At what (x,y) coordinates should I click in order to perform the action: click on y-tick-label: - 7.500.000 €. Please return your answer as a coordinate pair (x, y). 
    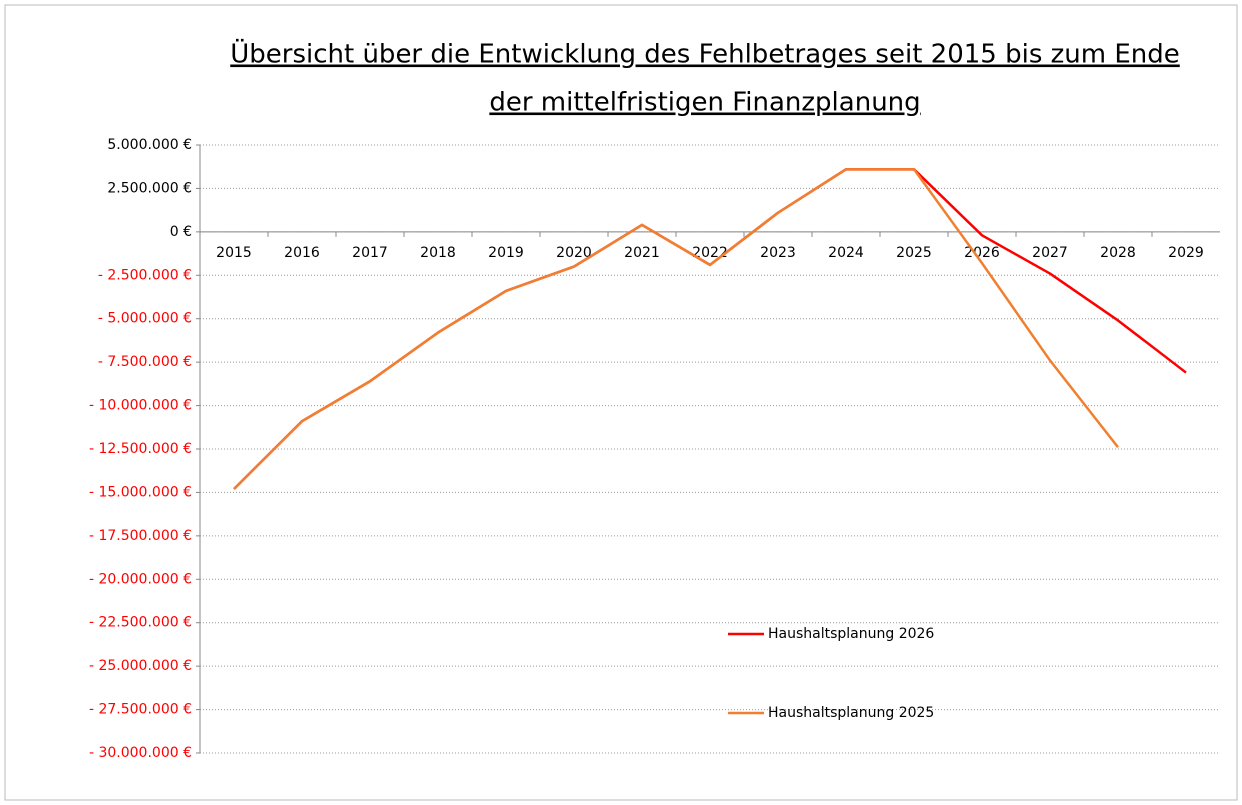
    Looking at the image, I should click on (145, 362).